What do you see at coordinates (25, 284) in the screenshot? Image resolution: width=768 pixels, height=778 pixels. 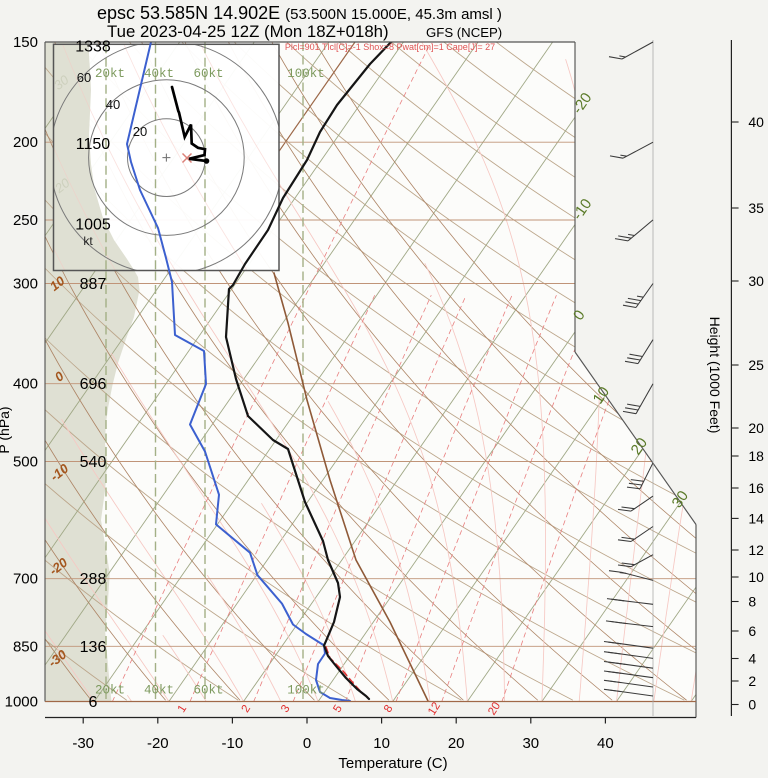 I see `svg-text: 300` at bounding box center [25, 284].